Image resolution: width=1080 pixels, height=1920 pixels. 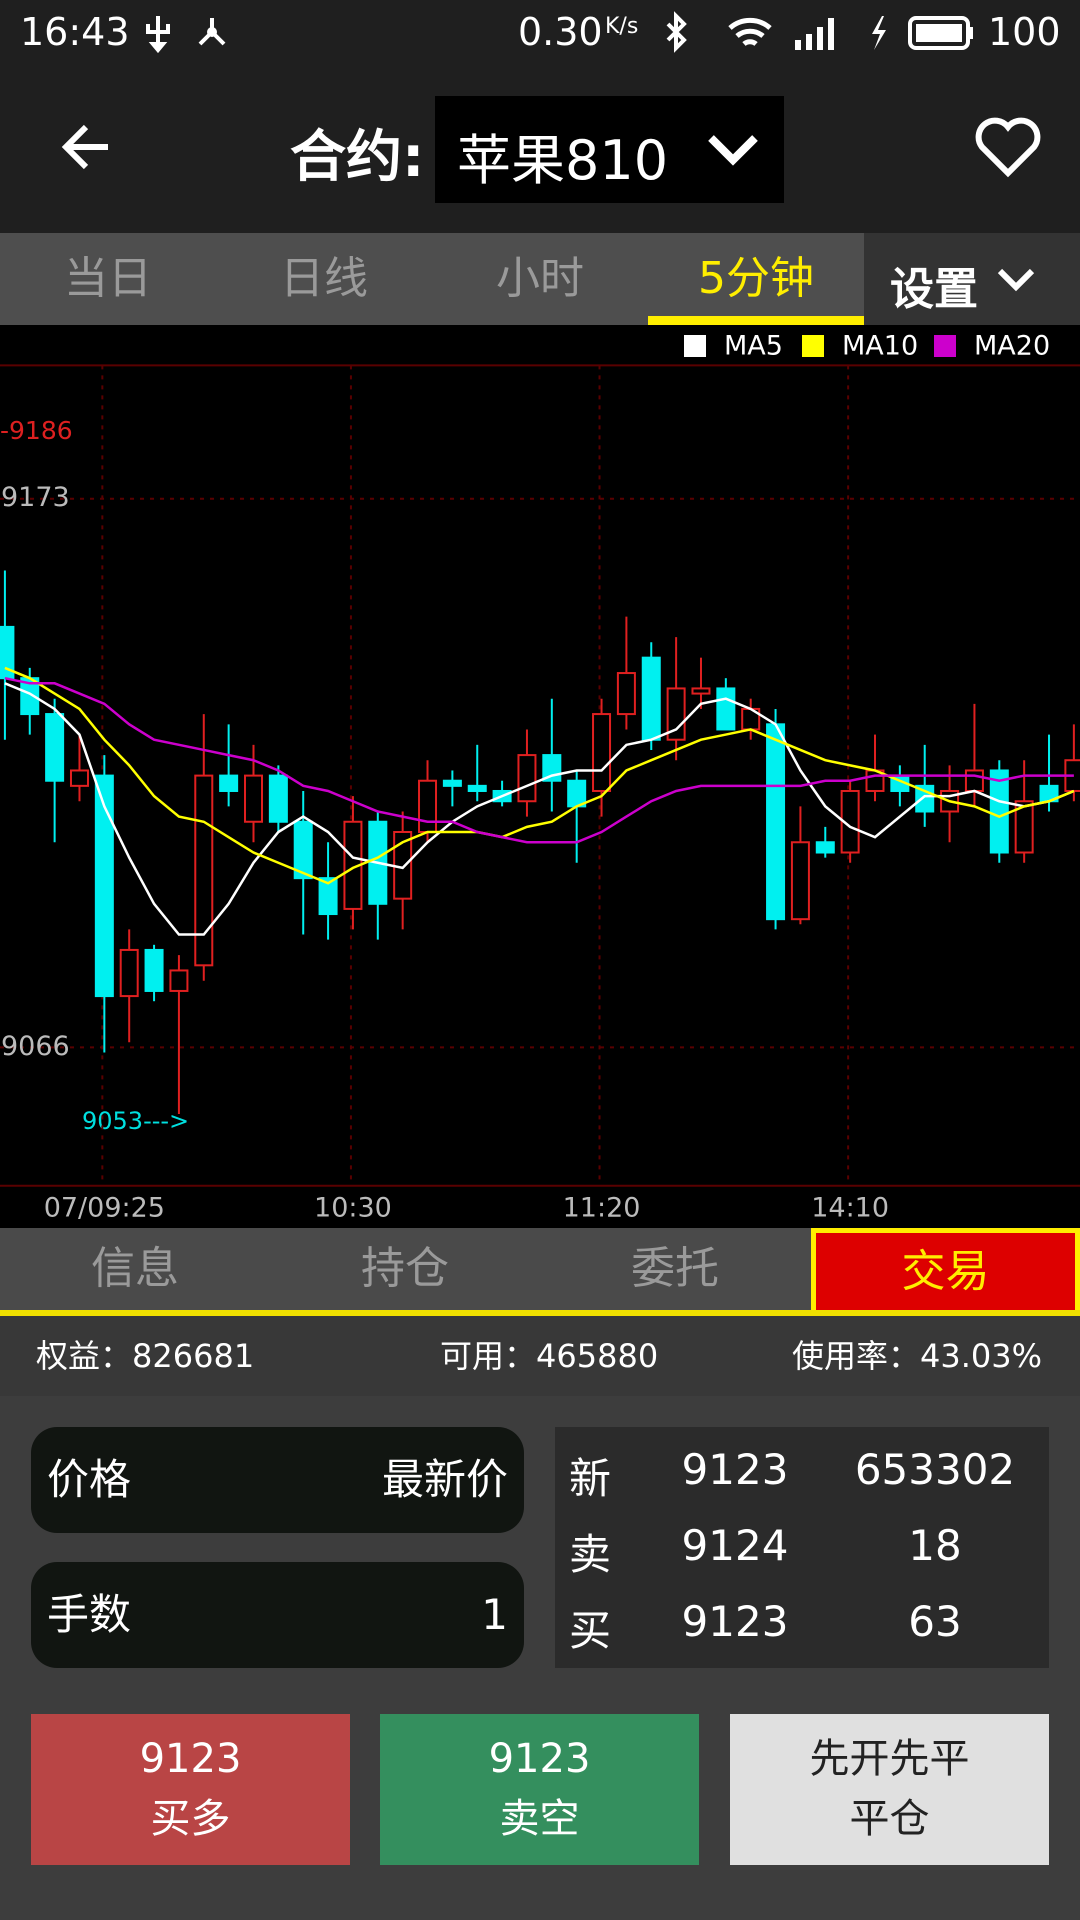 I want to click on account-label: 使用率：, so click(x=856, y=1356).